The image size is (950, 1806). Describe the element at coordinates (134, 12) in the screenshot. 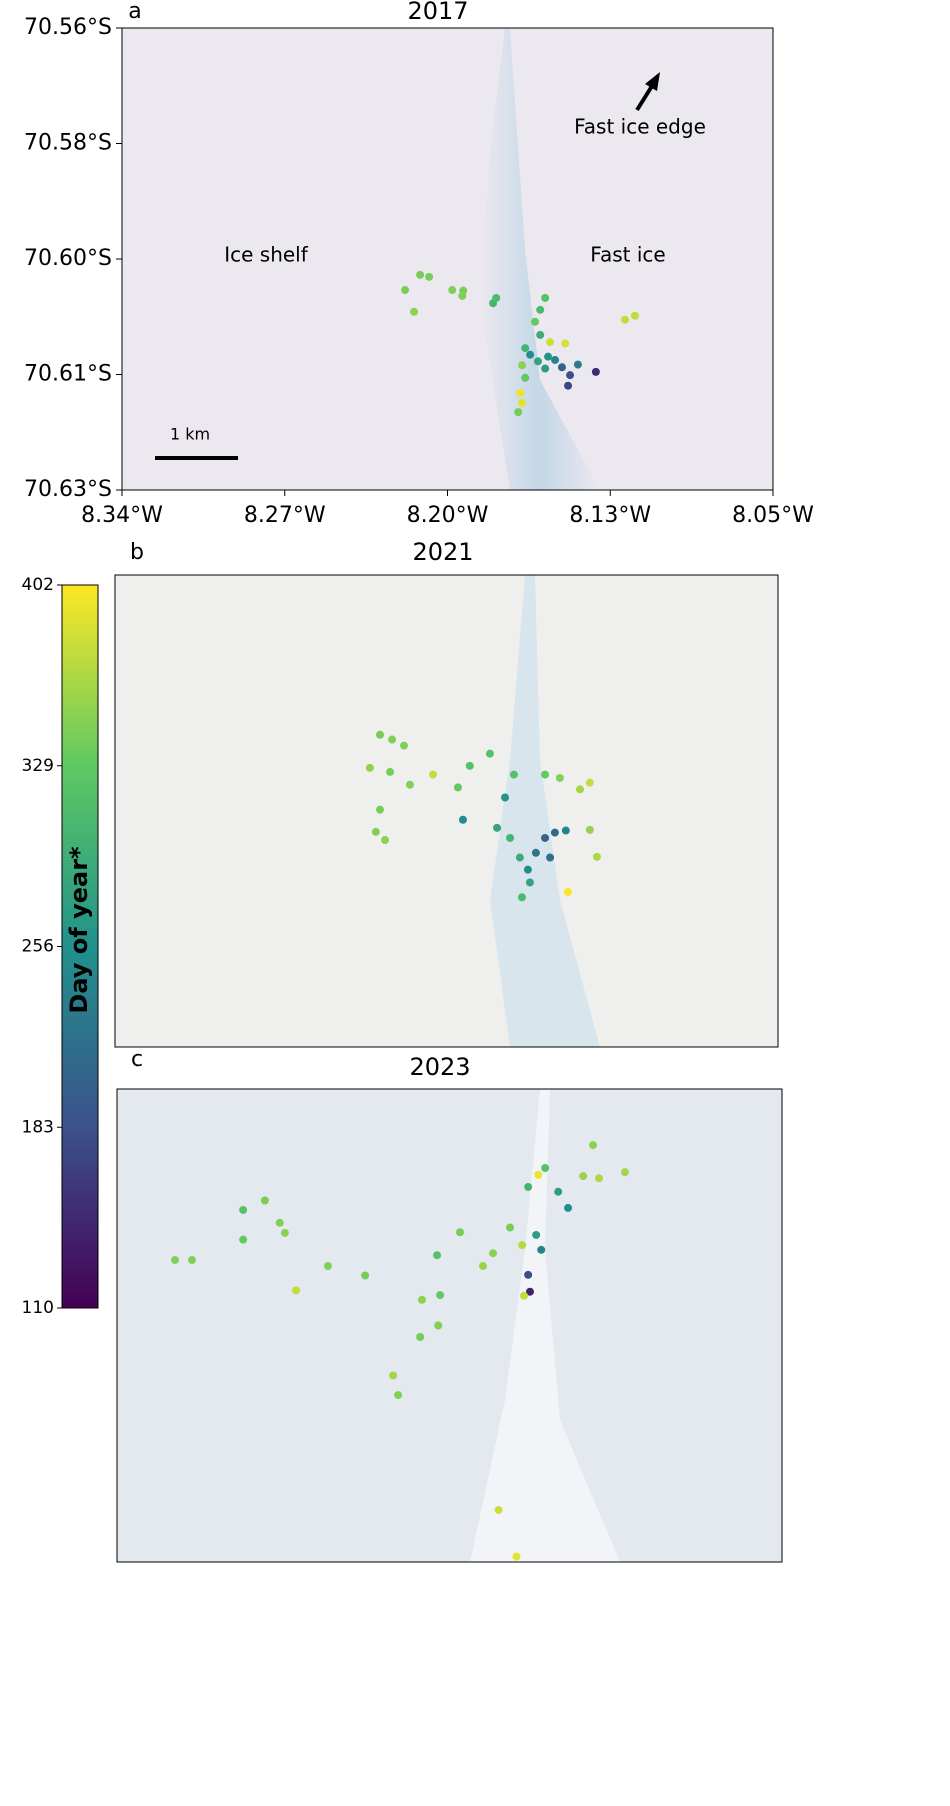

I see `panel-label: a` at that location.